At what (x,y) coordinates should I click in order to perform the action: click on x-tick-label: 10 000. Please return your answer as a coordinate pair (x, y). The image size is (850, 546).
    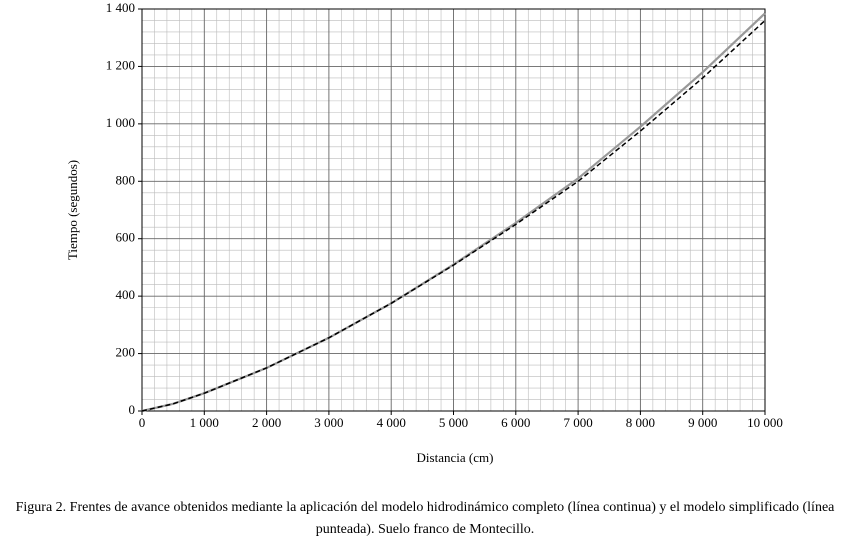
    Looking at the image, I should click on (765, 422).